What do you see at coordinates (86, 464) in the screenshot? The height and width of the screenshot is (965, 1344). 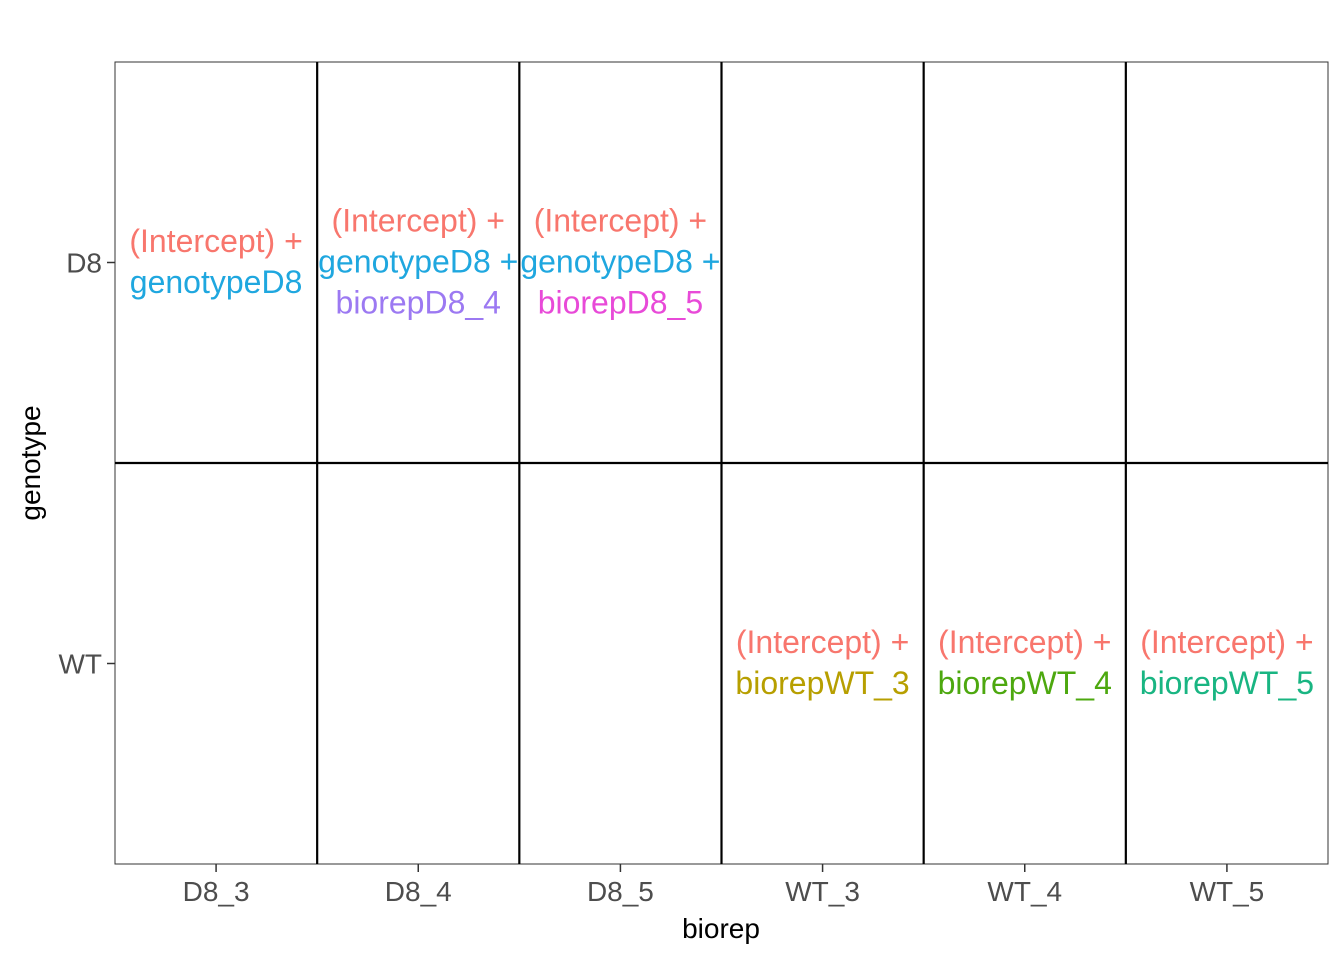 I see `y-axis: D8 WT` at bounding box center [86, 464].